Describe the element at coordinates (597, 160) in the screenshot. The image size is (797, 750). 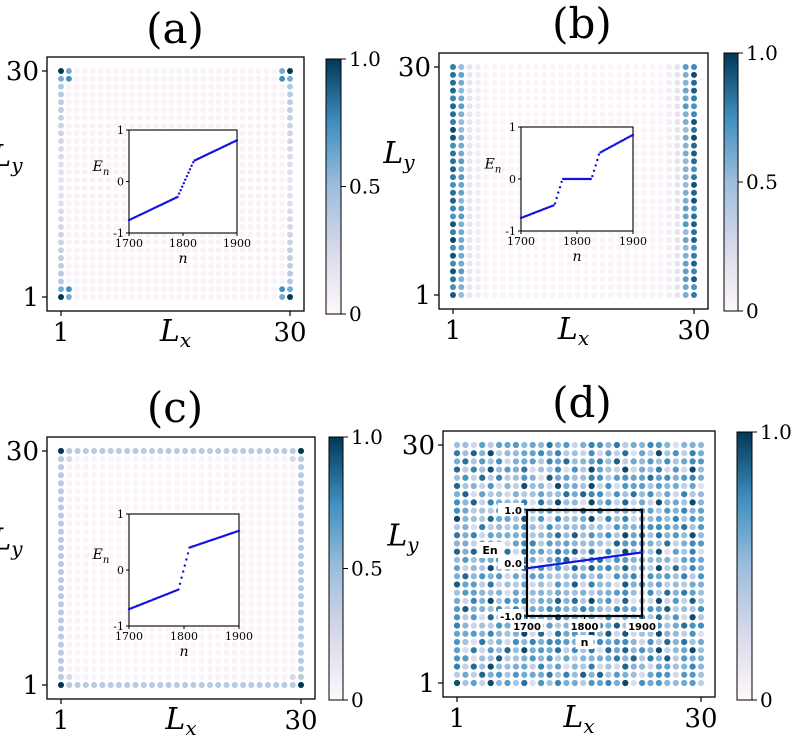
I see `inset-point` at that location.